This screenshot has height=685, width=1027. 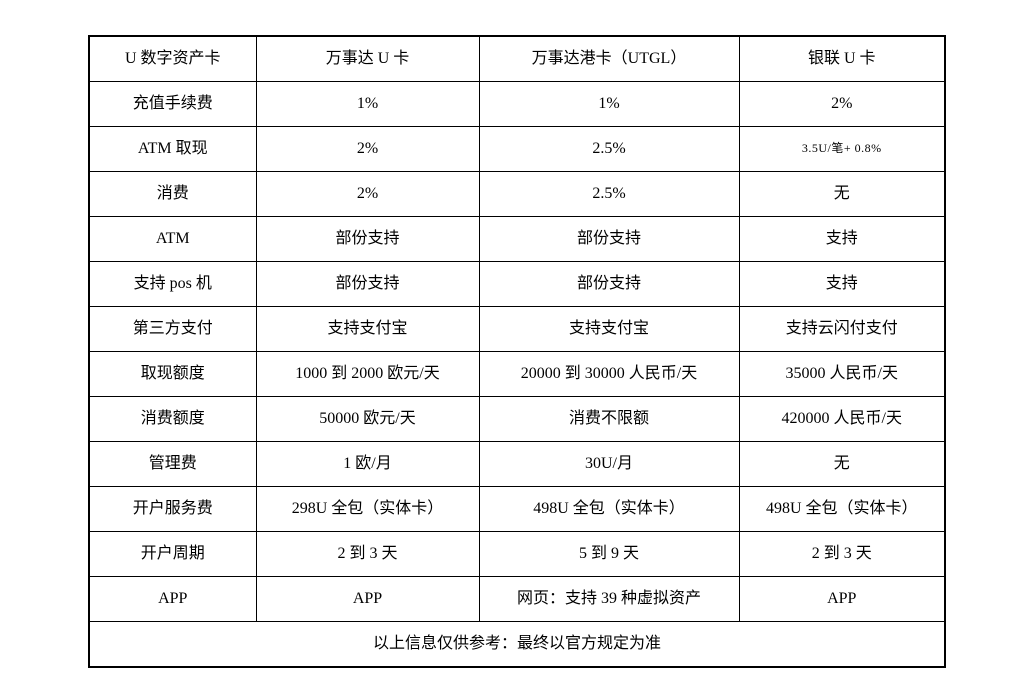 What do you see at coordinates (172, 419) in the screenshot?
I see `row-label: 消费额度` at bounding box center [172, 419].